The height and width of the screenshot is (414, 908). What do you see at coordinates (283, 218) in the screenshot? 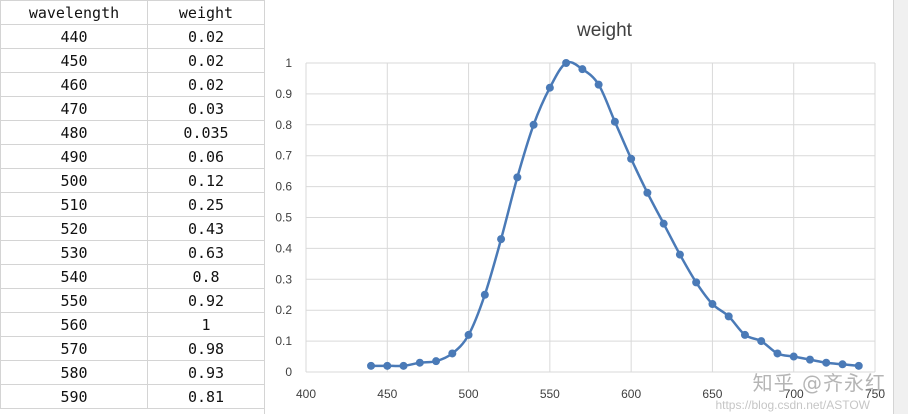
I see `y-tick-label: 0.5` at bounding box center [283, 218].